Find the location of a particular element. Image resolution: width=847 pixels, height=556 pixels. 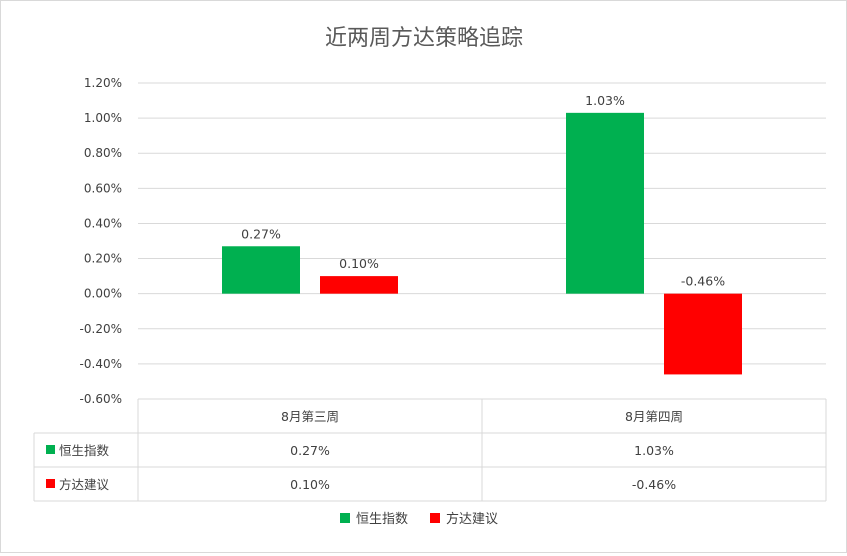

table-value-cell: 0.10% is located at coordinates (310, 484).